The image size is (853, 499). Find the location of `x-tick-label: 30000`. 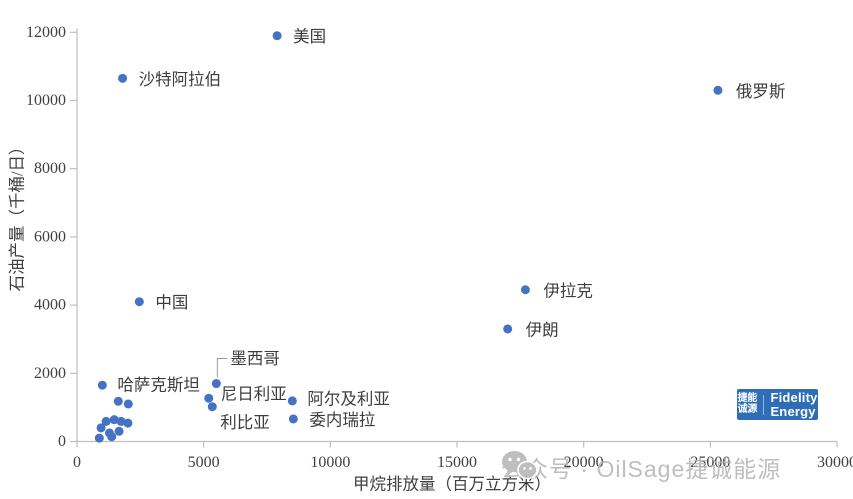

x-tick-label: 30000 is located at coordinates (835, 462).